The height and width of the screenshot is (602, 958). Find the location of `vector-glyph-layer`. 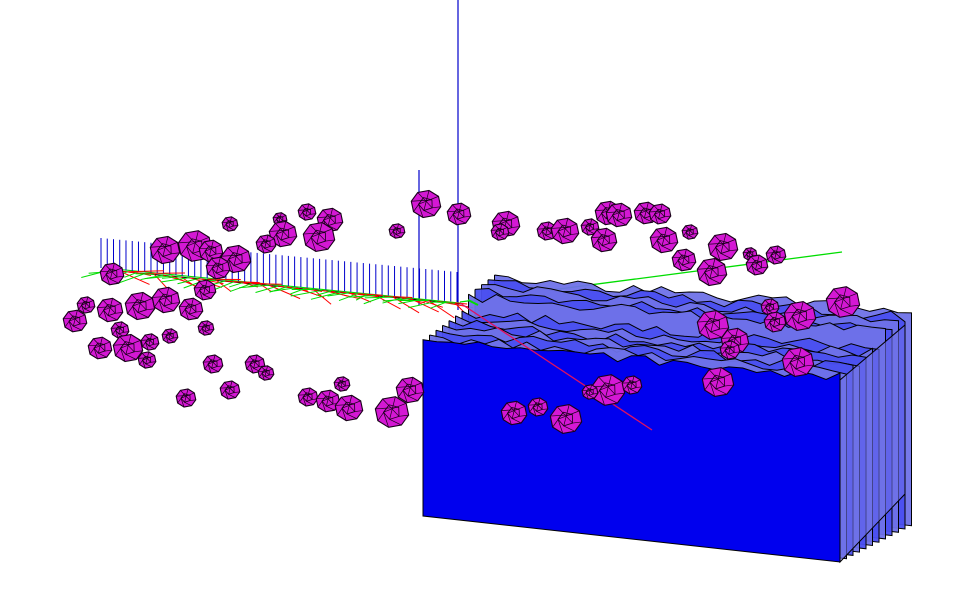

vector-glyph-layer is located at coordinates (277, 295).